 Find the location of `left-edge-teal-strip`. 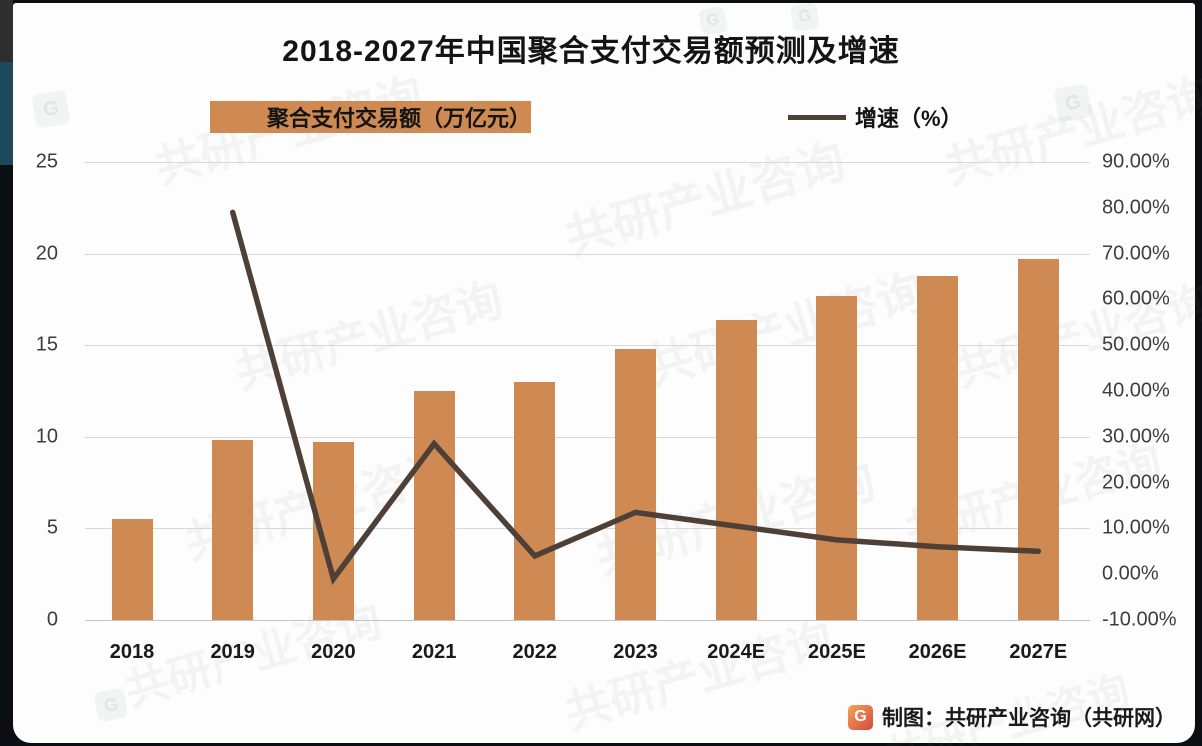

left-edge-teal-strip is located at coordinates (6, 113).